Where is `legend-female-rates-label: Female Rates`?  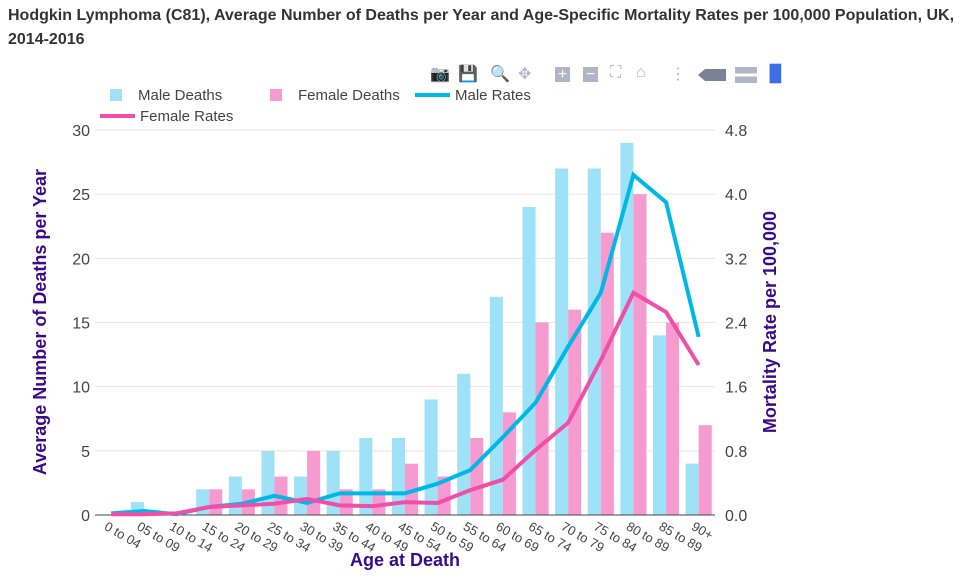
legend-female-rates-label: Female Rates is located at coordinates (186, 116).